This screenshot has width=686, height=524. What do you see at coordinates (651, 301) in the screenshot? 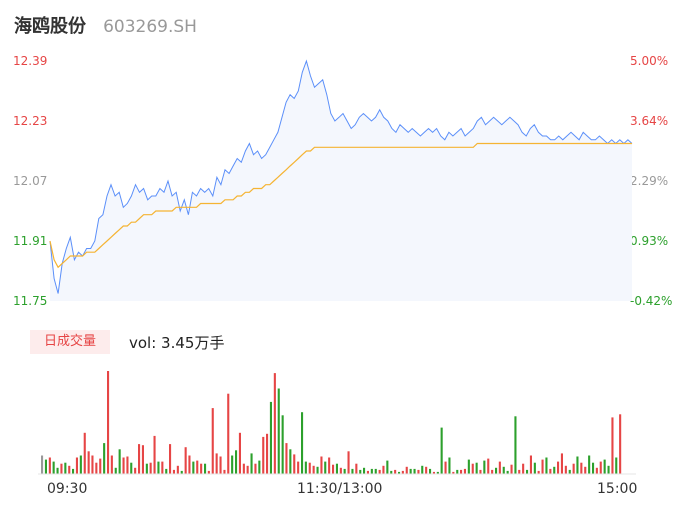
I see `pct-tick-label: -0.42%` at bounding box center [651, 301].